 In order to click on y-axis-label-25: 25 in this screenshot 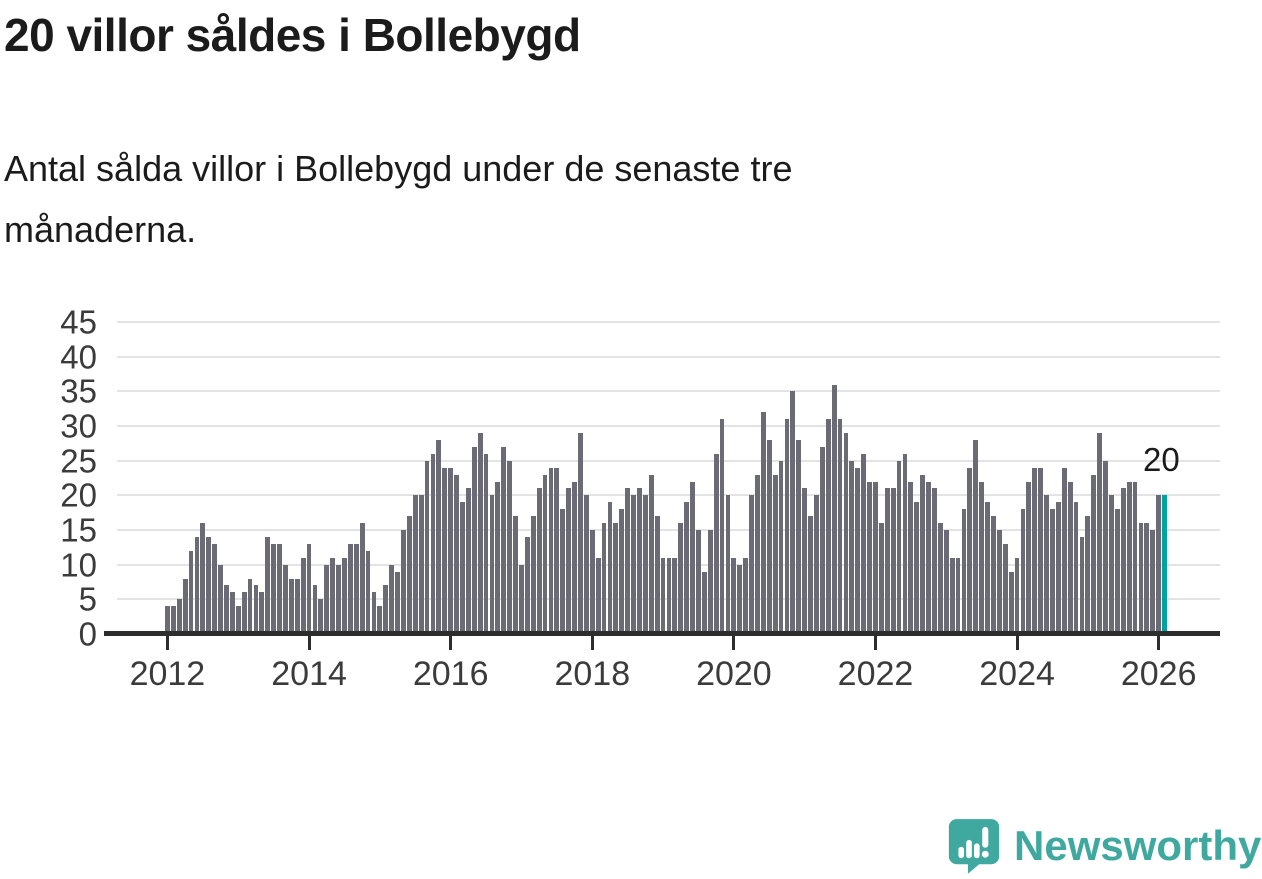, I will do `click(78, 461)`.